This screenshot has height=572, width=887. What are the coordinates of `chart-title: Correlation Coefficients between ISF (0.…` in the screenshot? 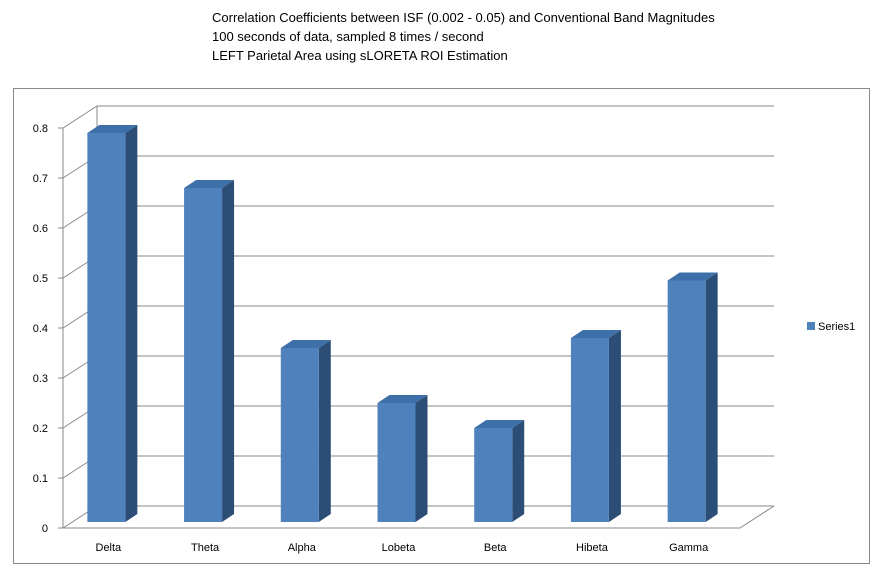 It's located at (463, 36).